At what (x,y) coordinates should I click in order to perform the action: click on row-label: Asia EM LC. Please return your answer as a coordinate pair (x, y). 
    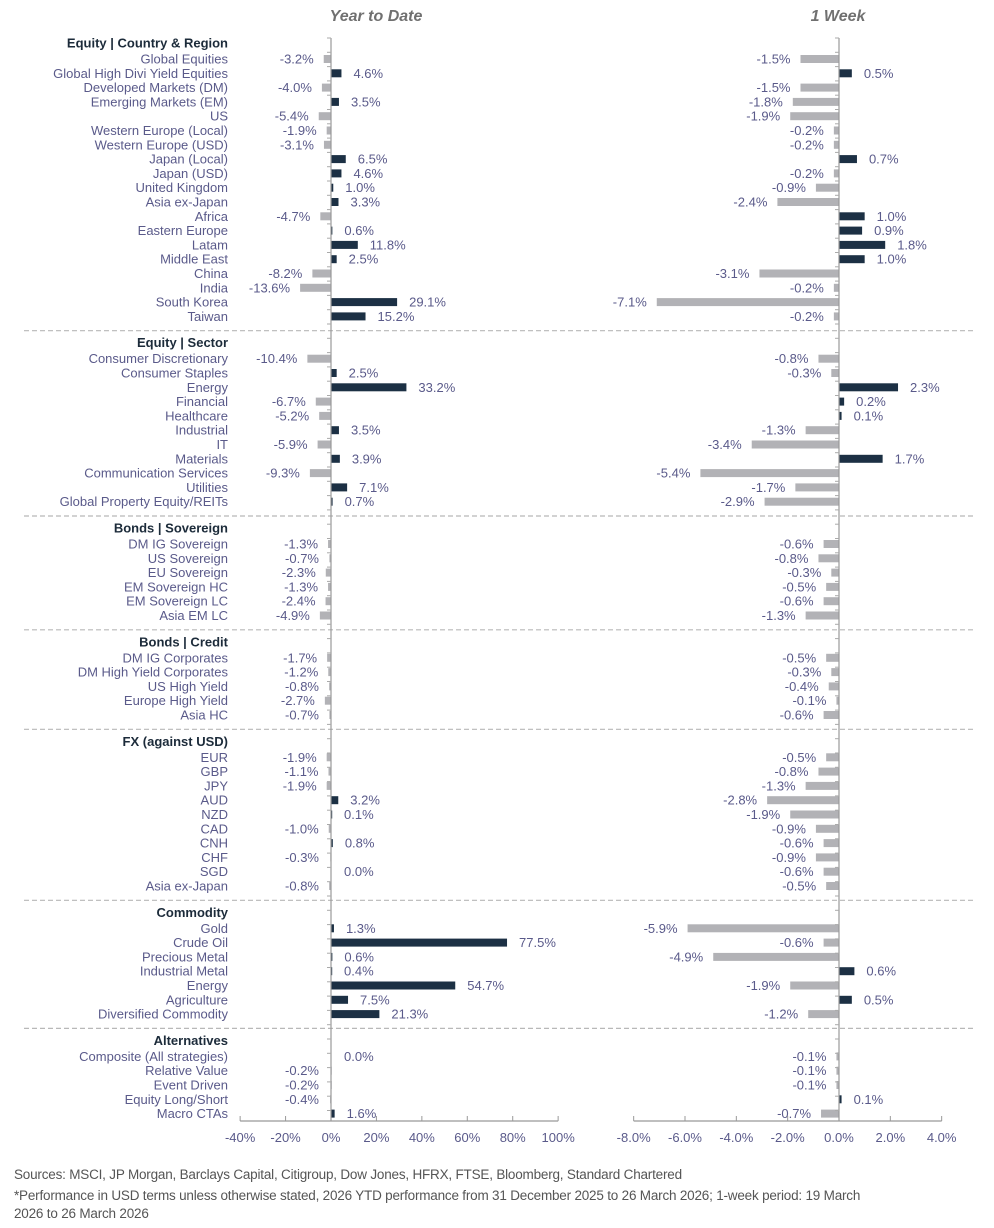
    Looking at the image, I should click on (193, 615).